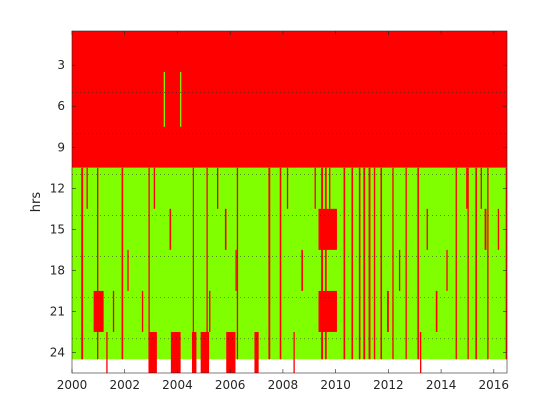 This screenshot has width=560, height=420. I want to click on y-tick-label: 18, so click(57, 270).